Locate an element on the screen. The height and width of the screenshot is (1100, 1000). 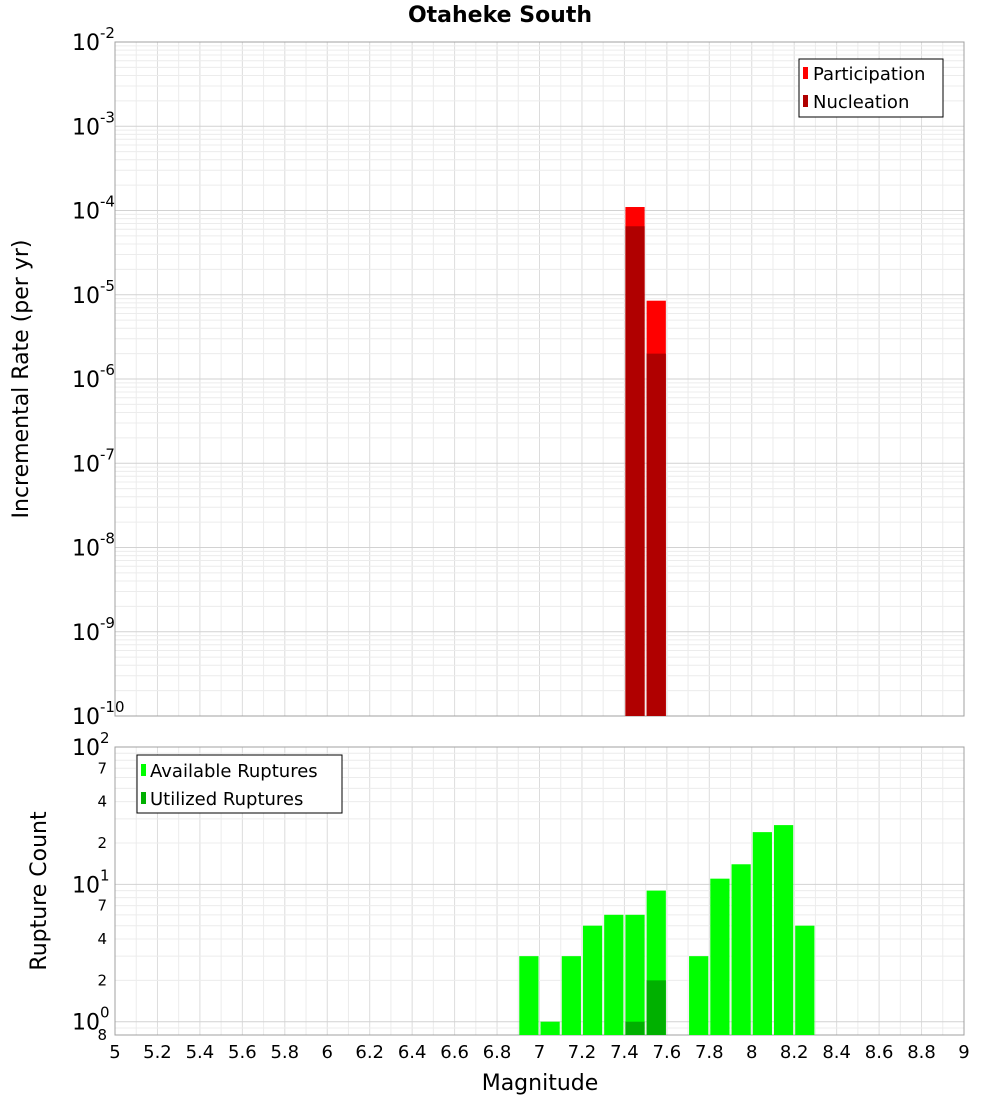
rate-y-tick-label: 10⁻⁵ is located at coordinates (93, 293).